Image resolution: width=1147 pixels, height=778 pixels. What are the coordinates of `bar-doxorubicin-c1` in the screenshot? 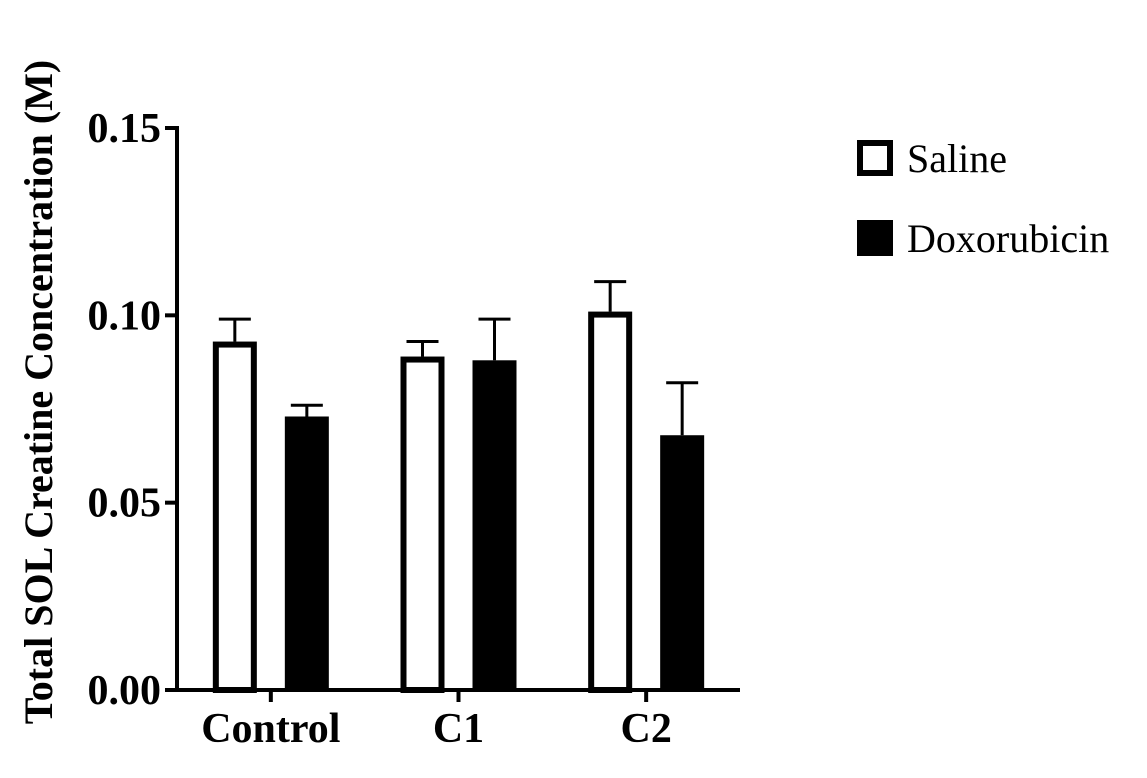 It's located at (494, 525).